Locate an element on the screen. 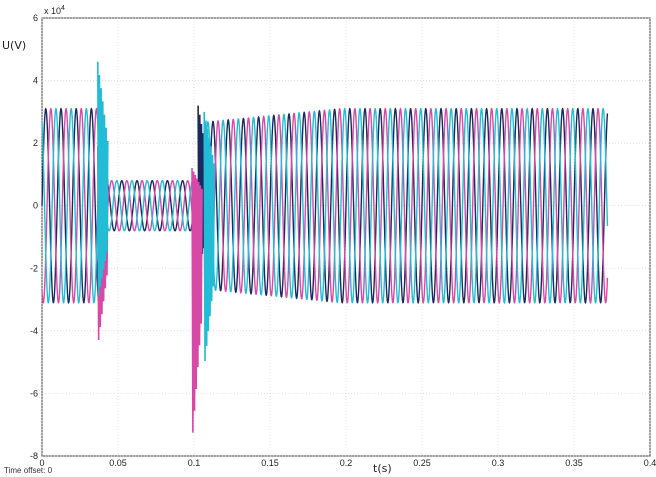  y-tick-label: -6 is located at coordinates (34, 393).